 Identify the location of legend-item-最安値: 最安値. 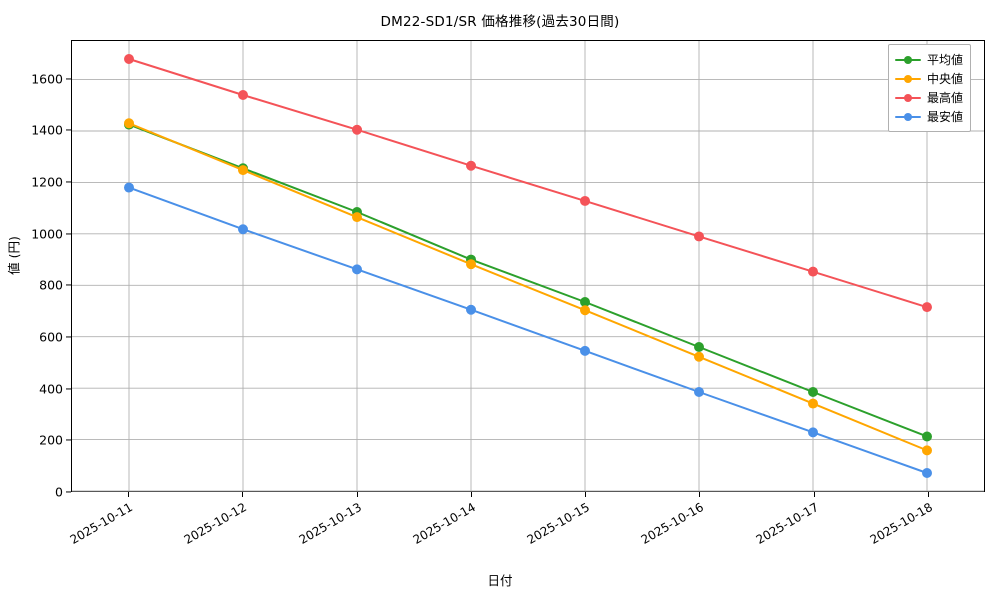
(929, 116).